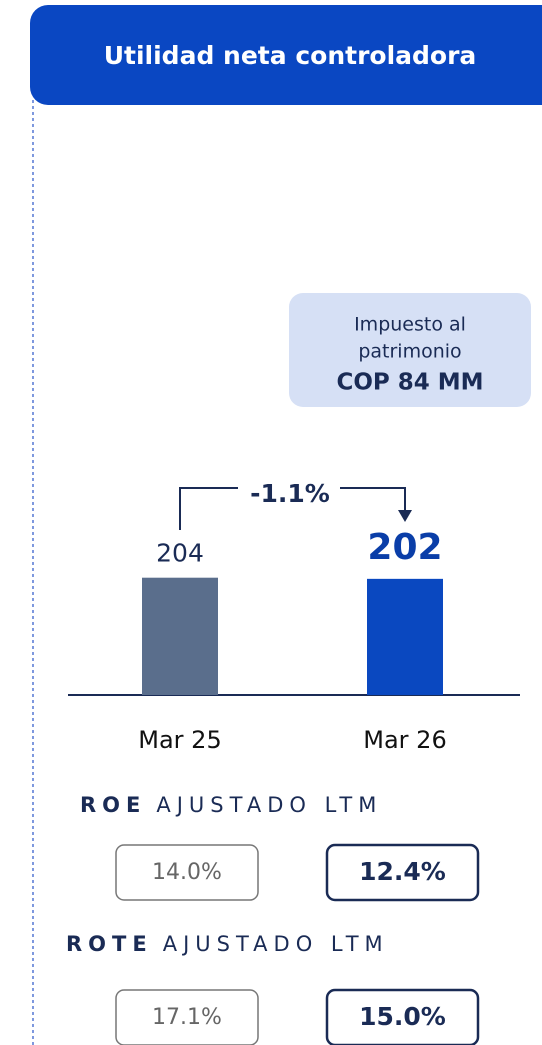  Describe the element at coordinates (409, 383) in the screenshot. I see `annotation-amount: COP 84 MM` at that location.